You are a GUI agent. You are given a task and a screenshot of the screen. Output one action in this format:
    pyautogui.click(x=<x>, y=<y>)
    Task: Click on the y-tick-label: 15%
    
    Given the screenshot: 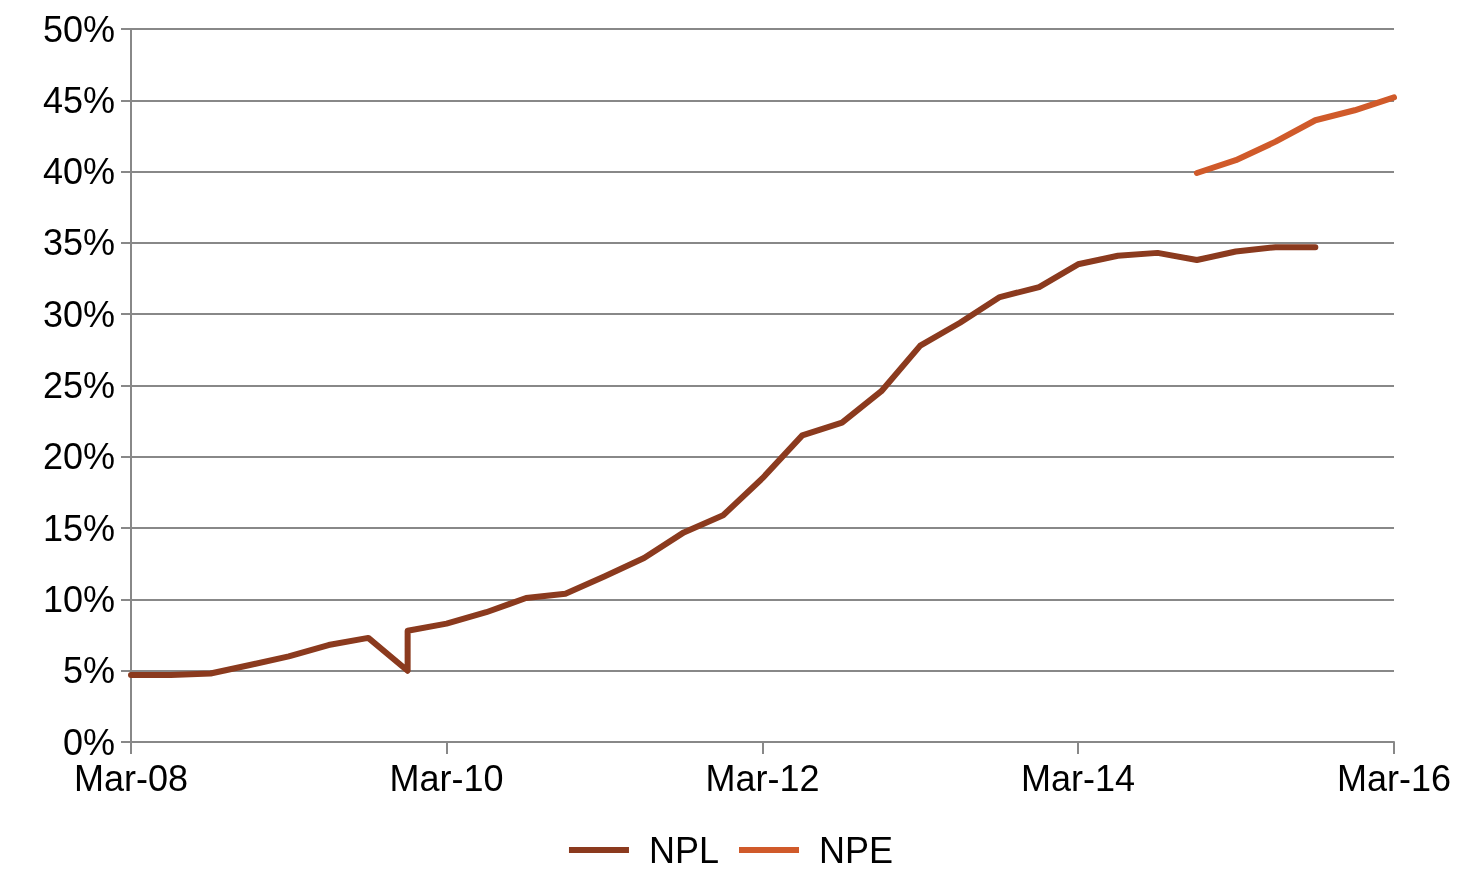 What is the action you would take?
    pyautogui.click(x=78, y=528)
    